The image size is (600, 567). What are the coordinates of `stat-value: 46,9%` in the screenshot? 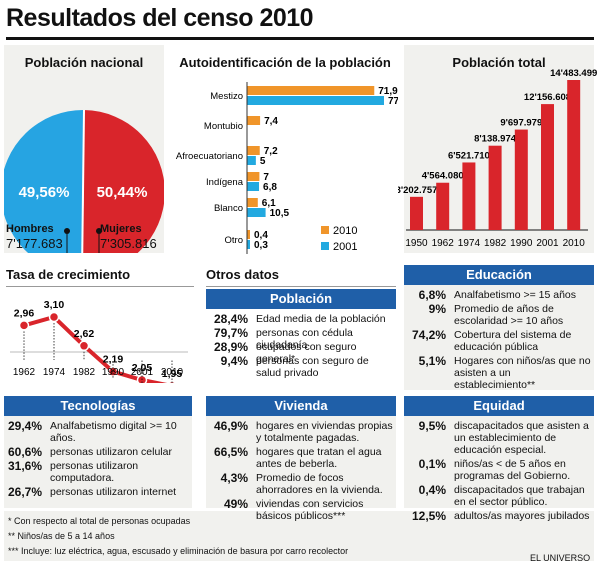 It's located at (230, 426).